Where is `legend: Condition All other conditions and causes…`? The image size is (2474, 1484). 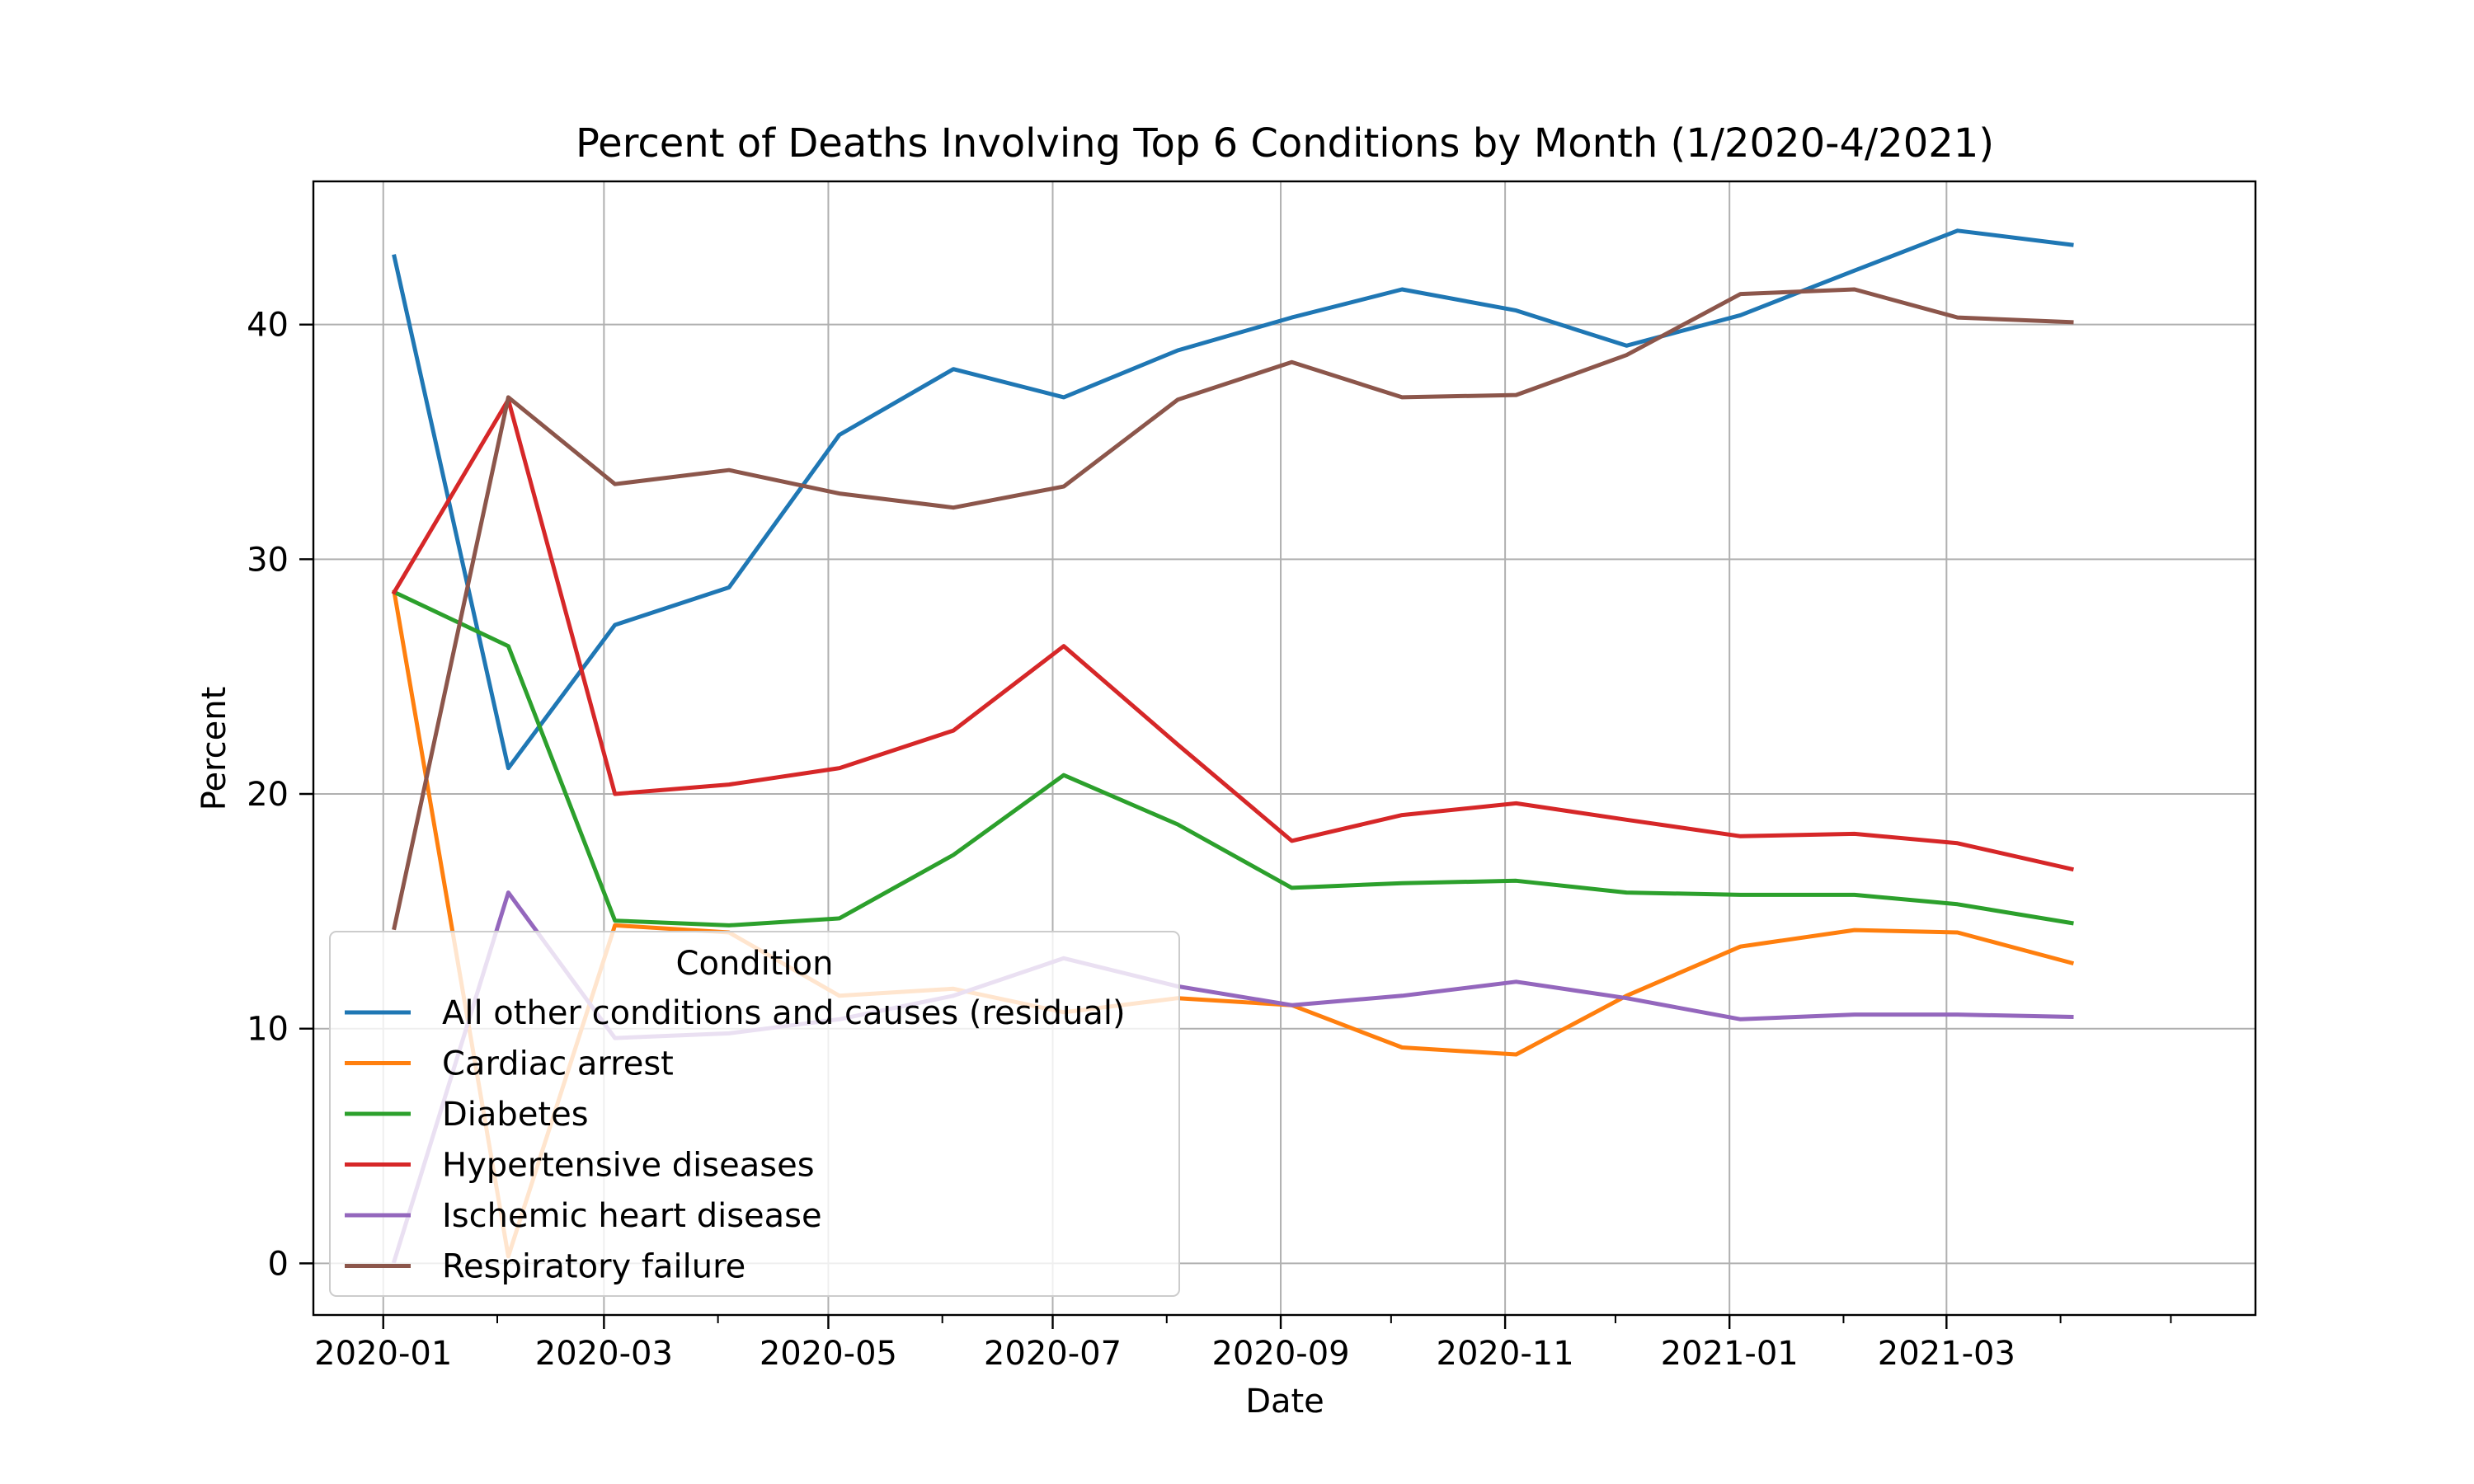
legend: Condition All other conditions and causes… is located at coordinates (754, 1114).